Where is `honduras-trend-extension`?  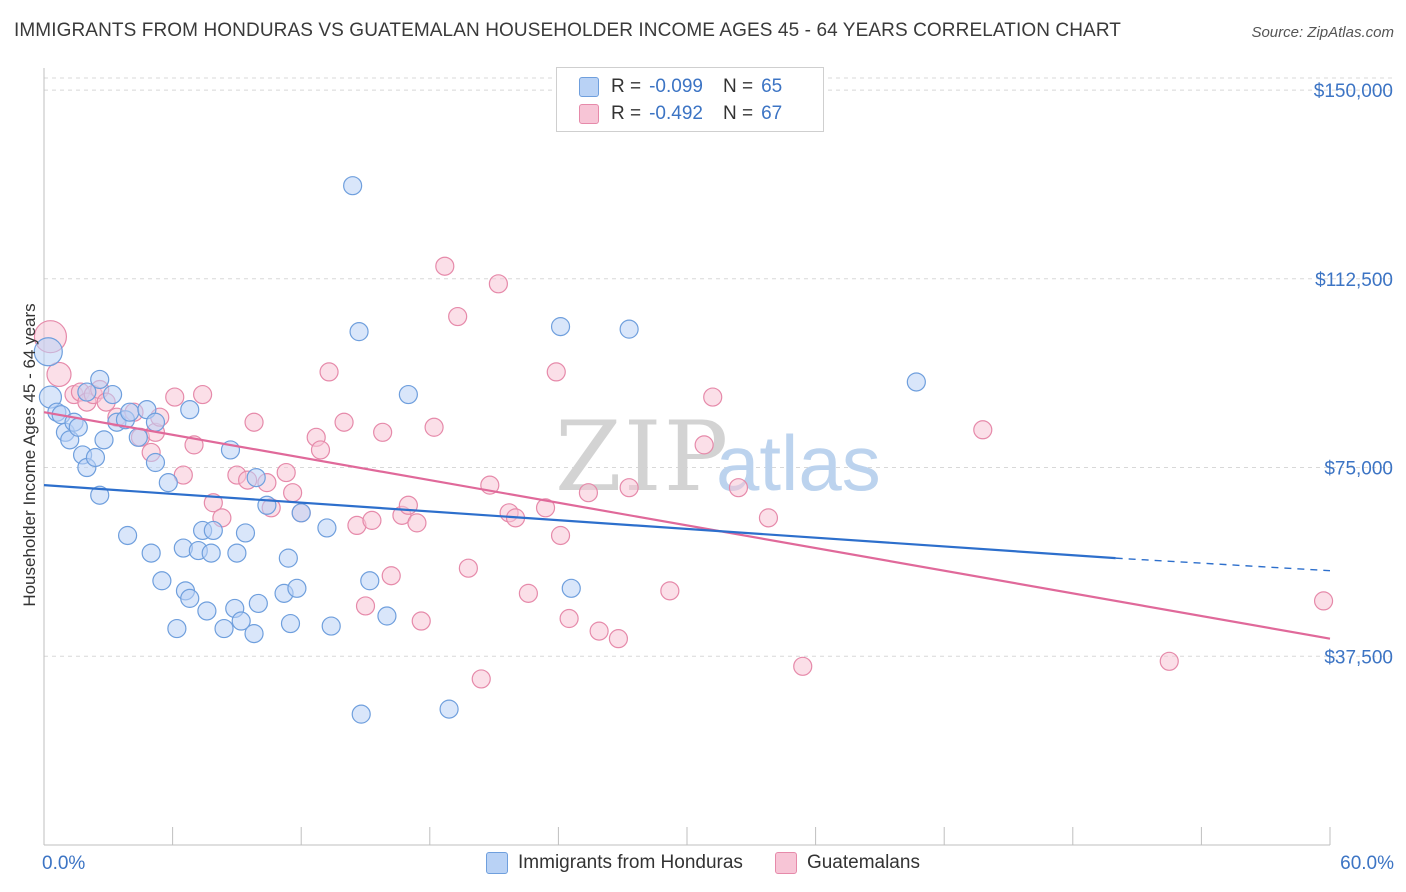 honduras-trend-extension is located at coordinates (1223, 564).